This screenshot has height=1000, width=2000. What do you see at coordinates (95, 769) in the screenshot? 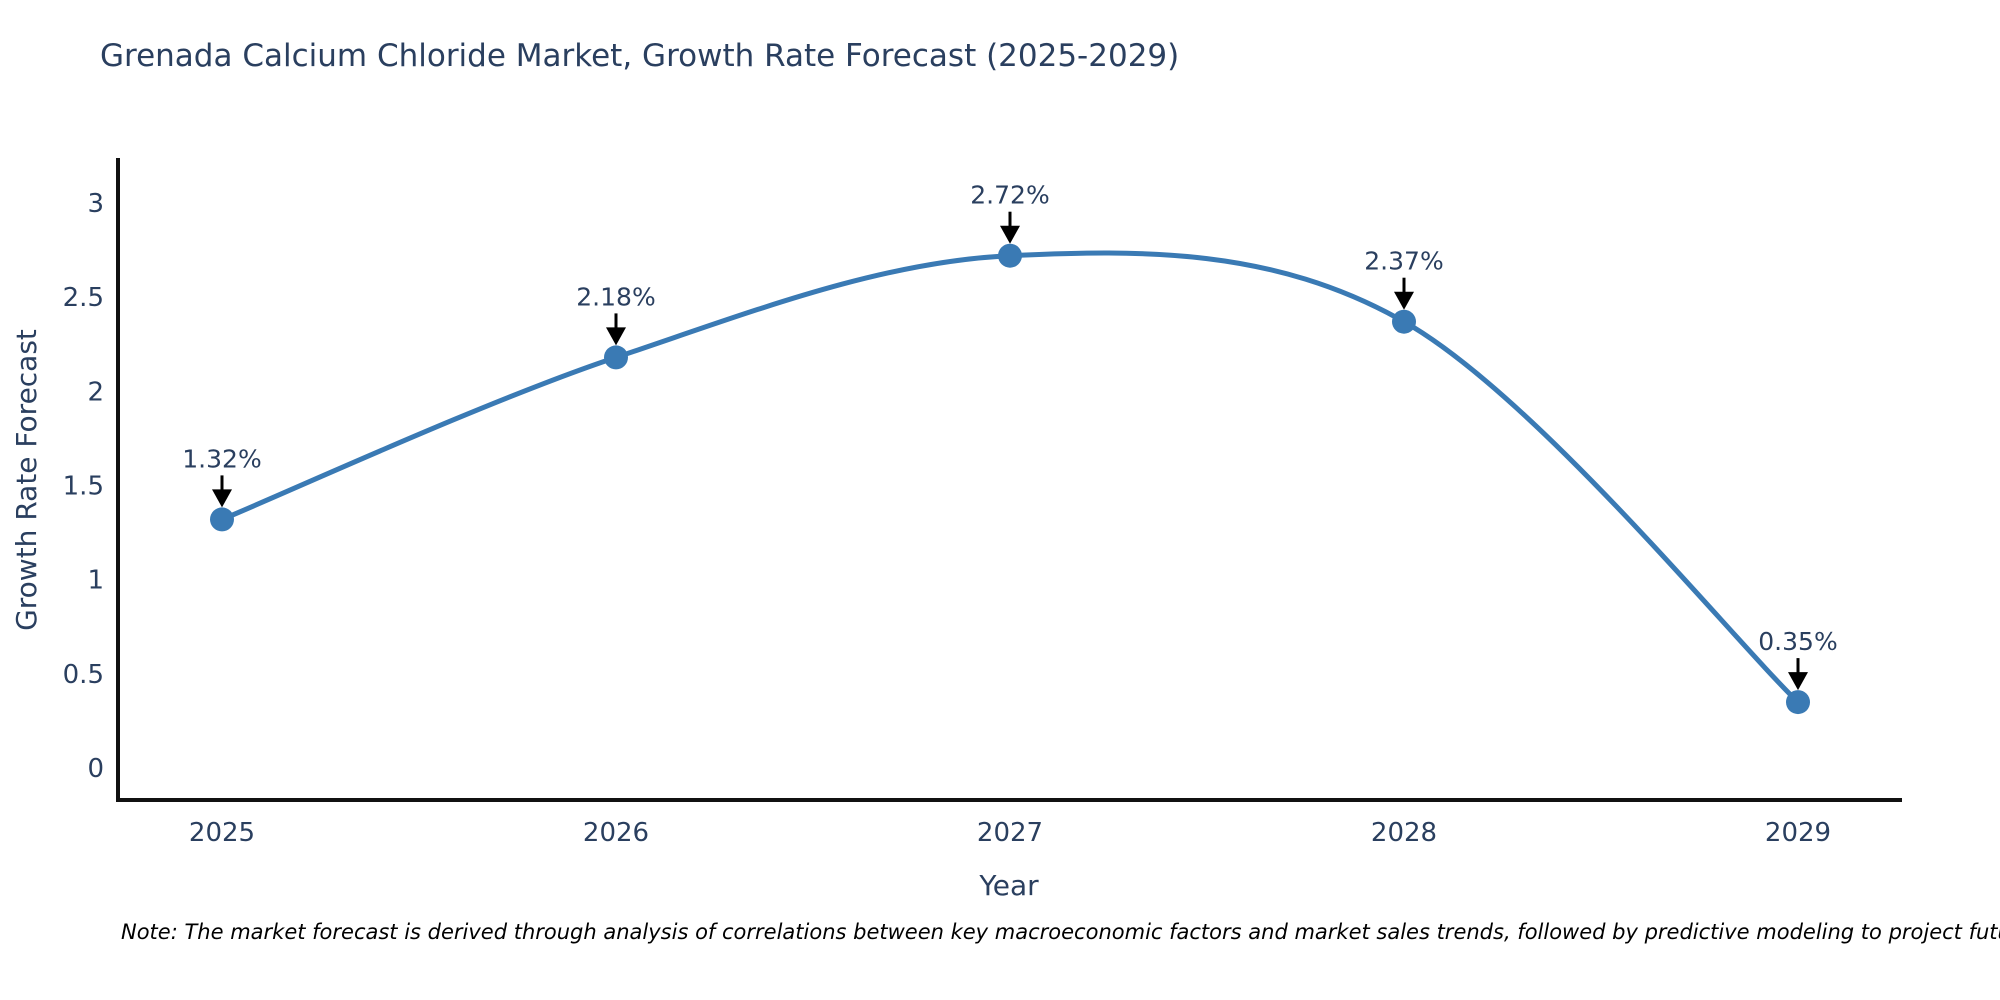
I see `y-tick-label: 0` at bounding box center [95, 769].